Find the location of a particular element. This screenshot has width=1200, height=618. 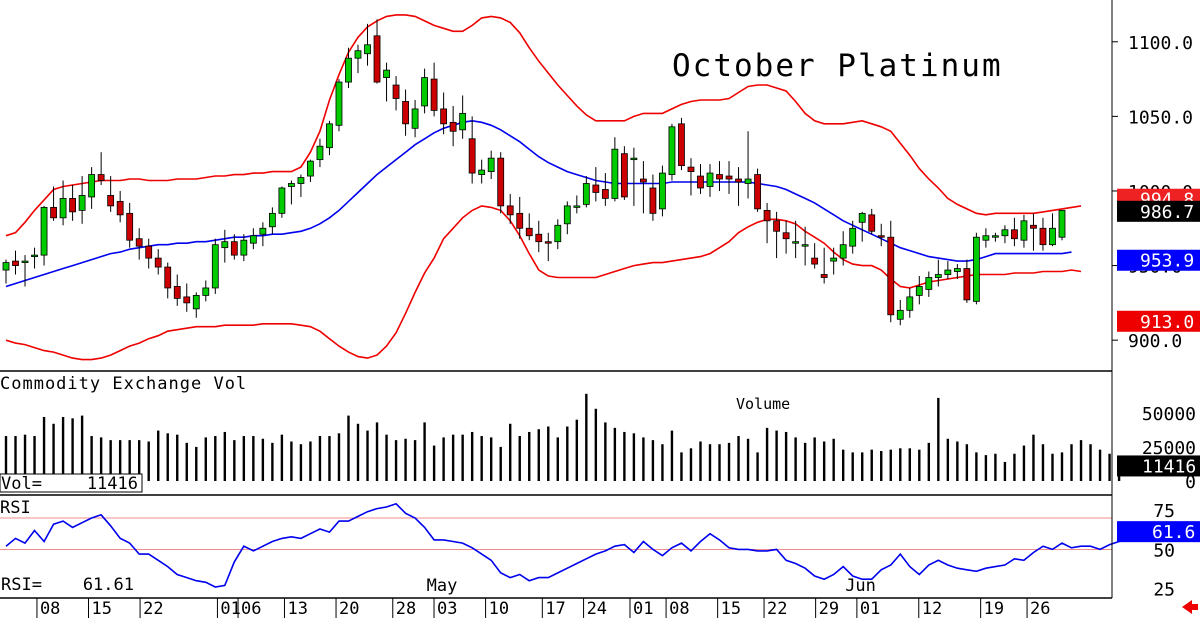

volume-tick-label: 0 is located at coordinates (1190, 482).